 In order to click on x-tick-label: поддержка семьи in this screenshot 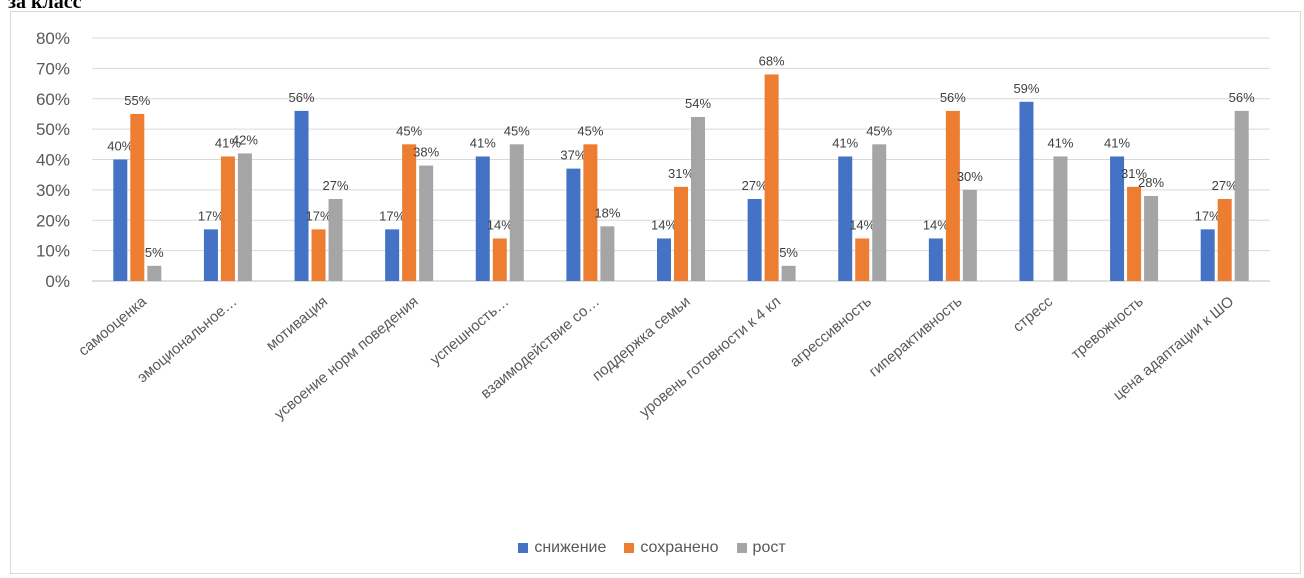, I will do `click(641, 339)`.